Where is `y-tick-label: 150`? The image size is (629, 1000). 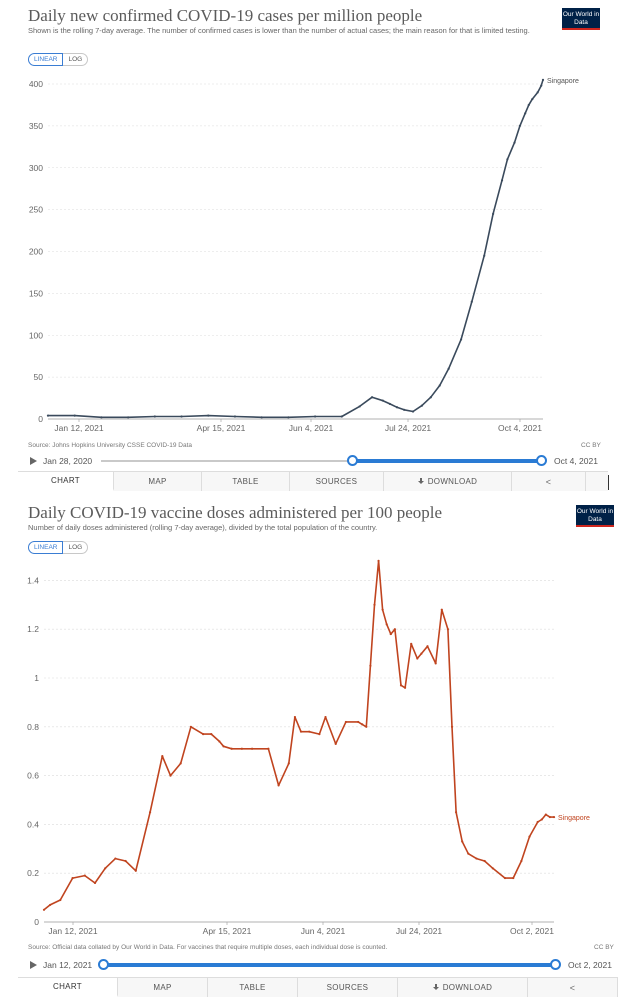 y-tick-label: 150 is located at coordinates (36, 293).